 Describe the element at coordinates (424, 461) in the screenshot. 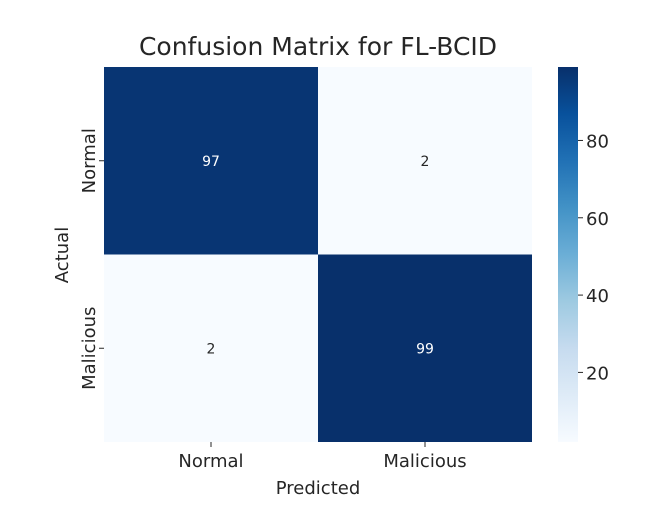

I see `x-tick-label: Malicious` at that location.